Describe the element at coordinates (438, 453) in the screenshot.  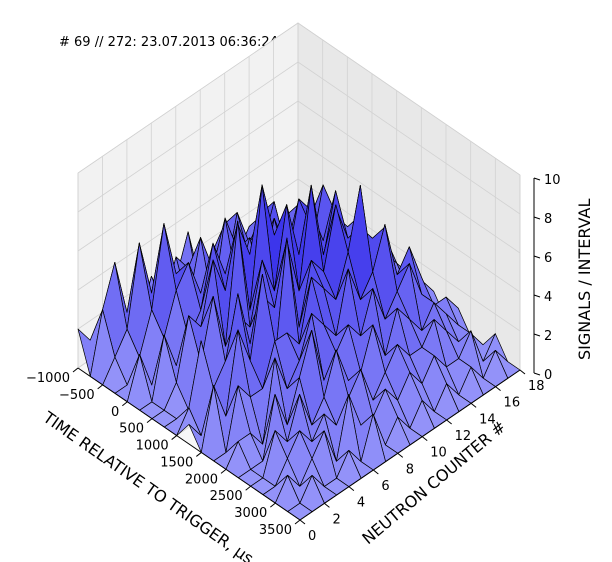
I see `y-tick-label: 10` at that location.